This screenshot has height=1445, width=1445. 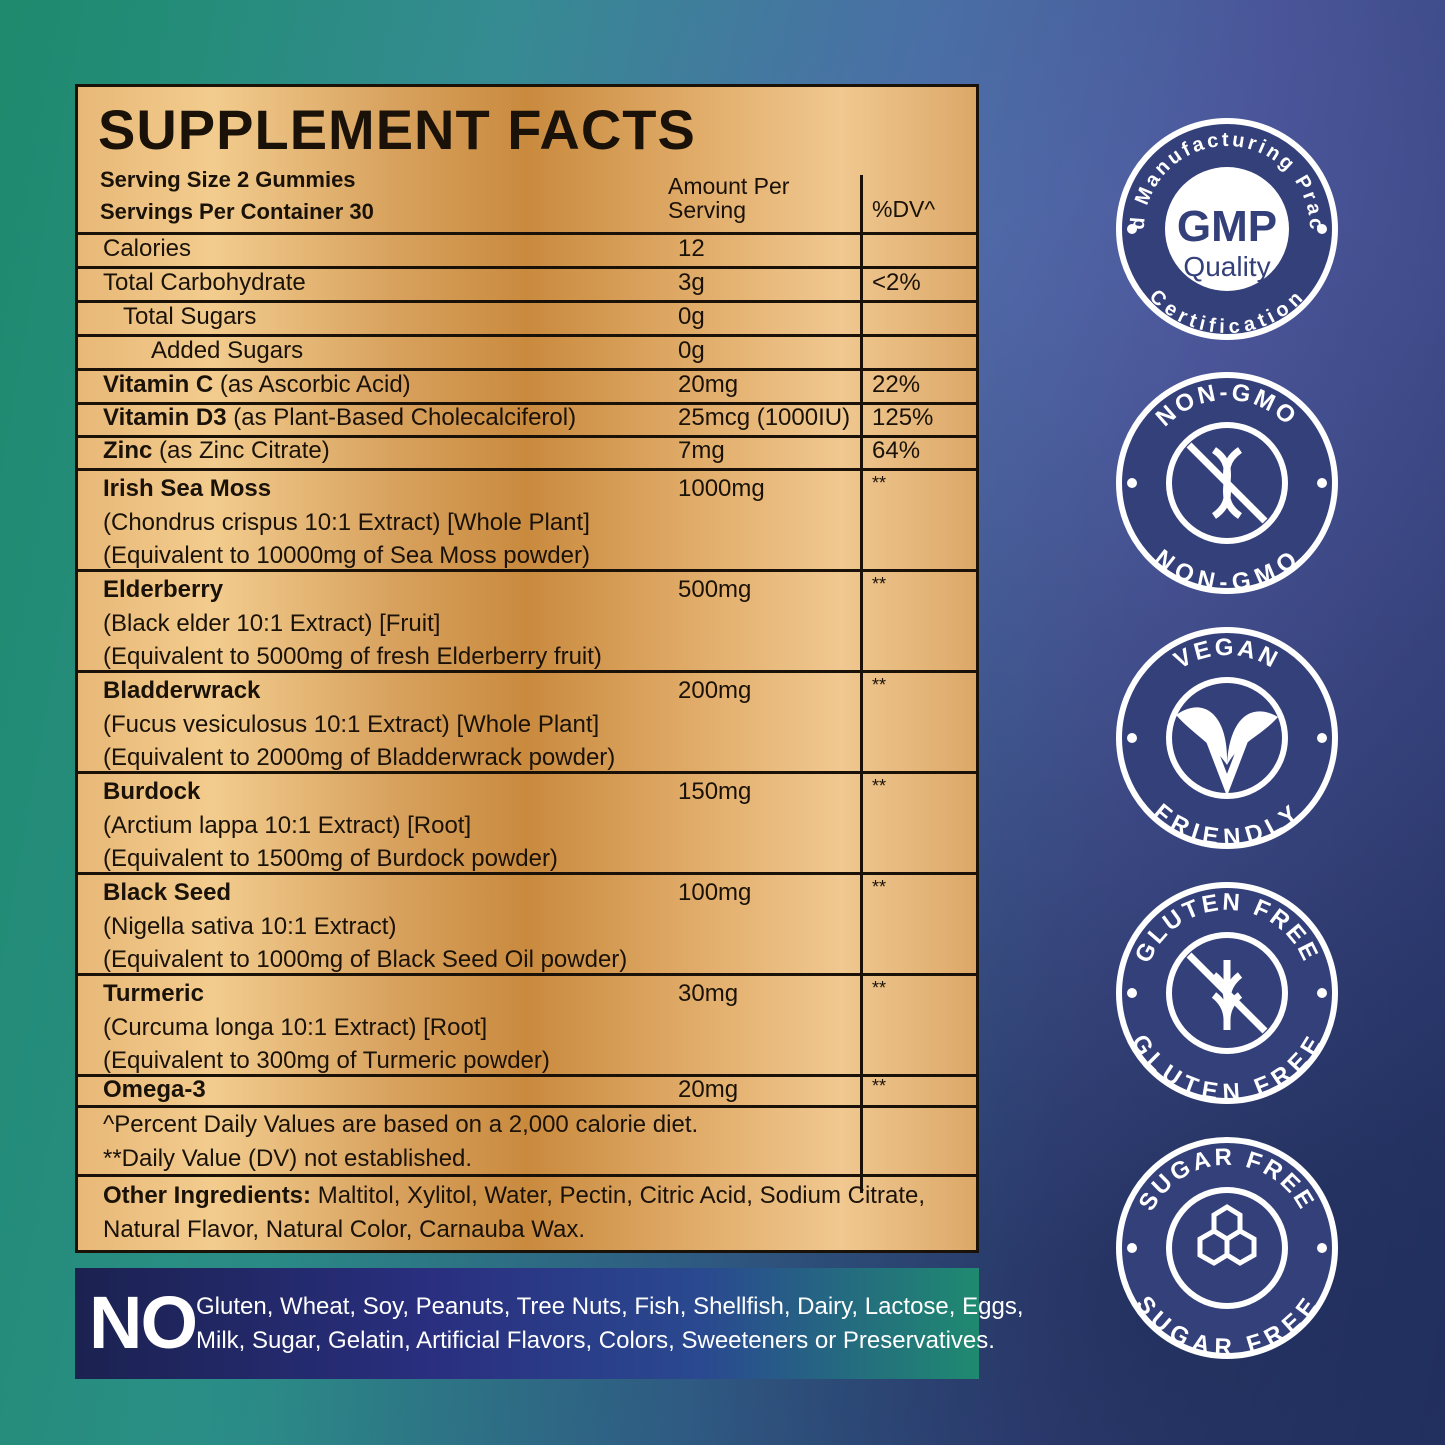 What do you see at coordinates (904, 209) in the screenshot?
I see `dv-header: %DV^` at bounding box center [904, 209].